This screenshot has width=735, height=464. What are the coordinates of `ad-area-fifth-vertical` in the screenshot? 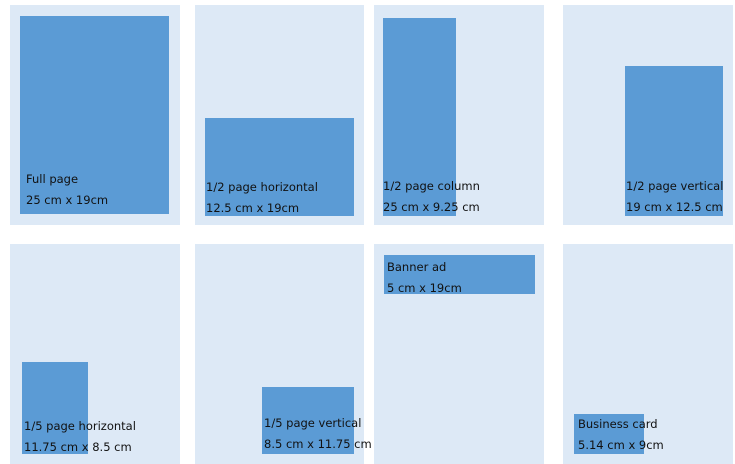 It's located at (308, 420).